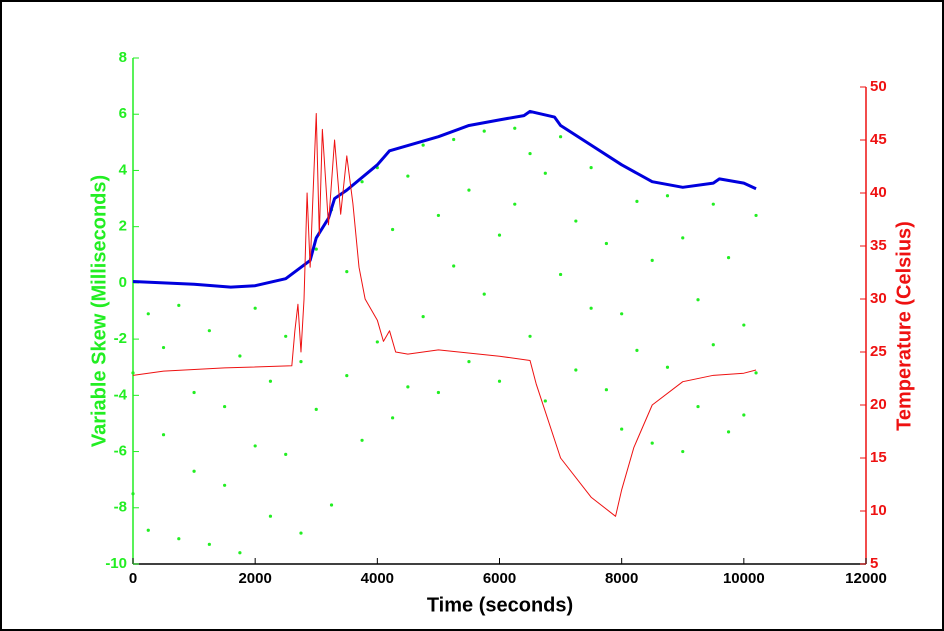 The width and height of the screenshot is (944, 631). I want to click on x-tick-label: 4000, so click(377, 578).